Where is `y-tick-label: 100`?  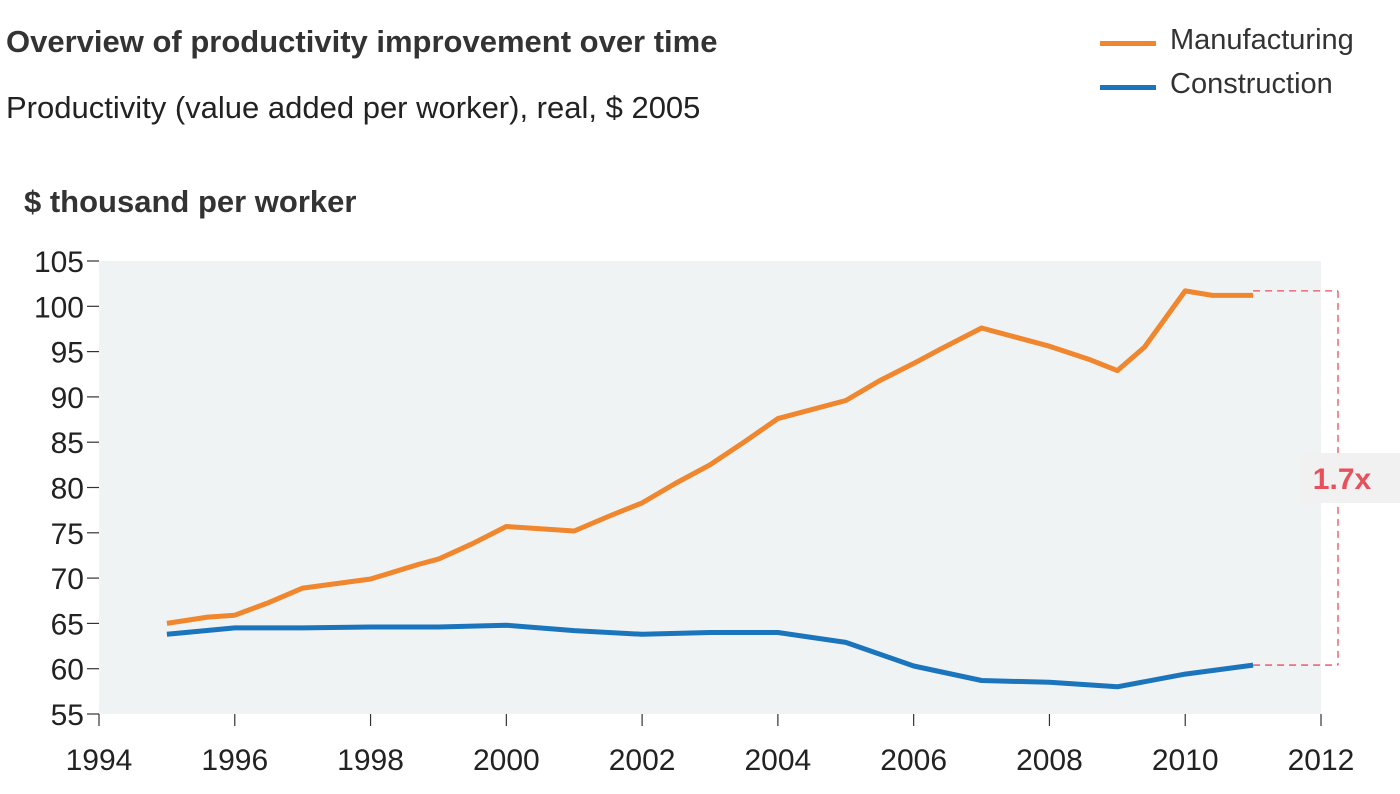 y-tick-label: 100 is located at coordinates (59, 307).